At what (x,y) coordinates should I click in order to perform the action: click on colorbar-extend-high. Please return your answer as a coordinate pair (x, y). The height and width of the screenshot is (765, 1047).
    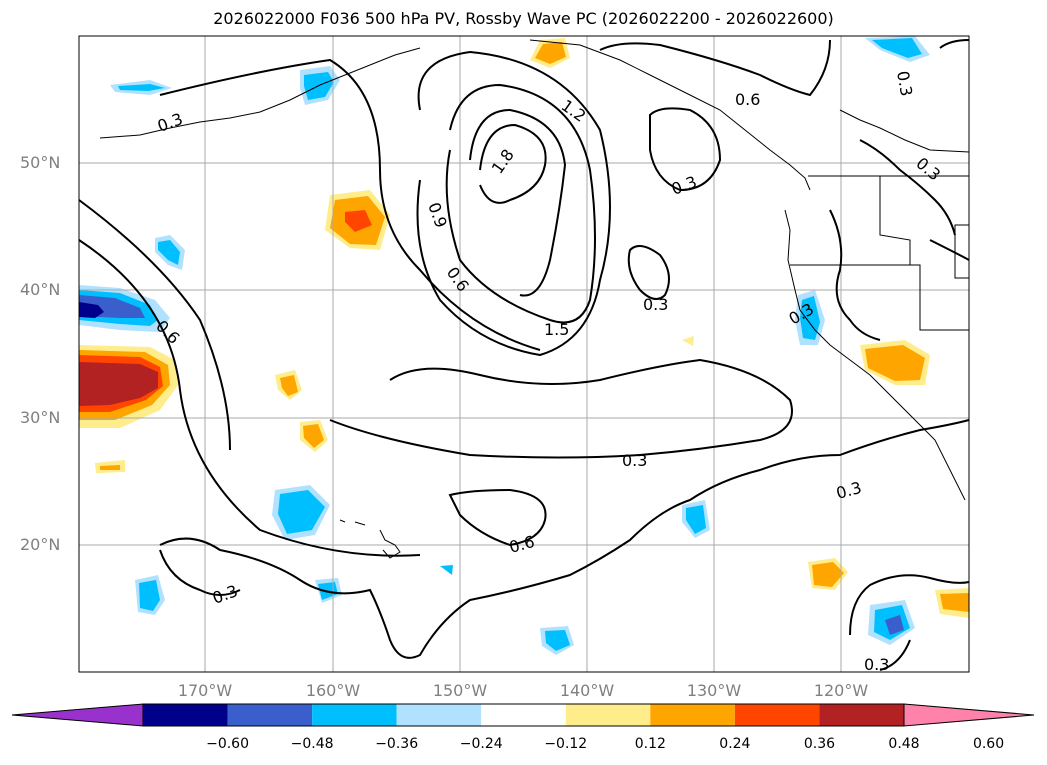
    Looking at the image, I should click on (969, 715).